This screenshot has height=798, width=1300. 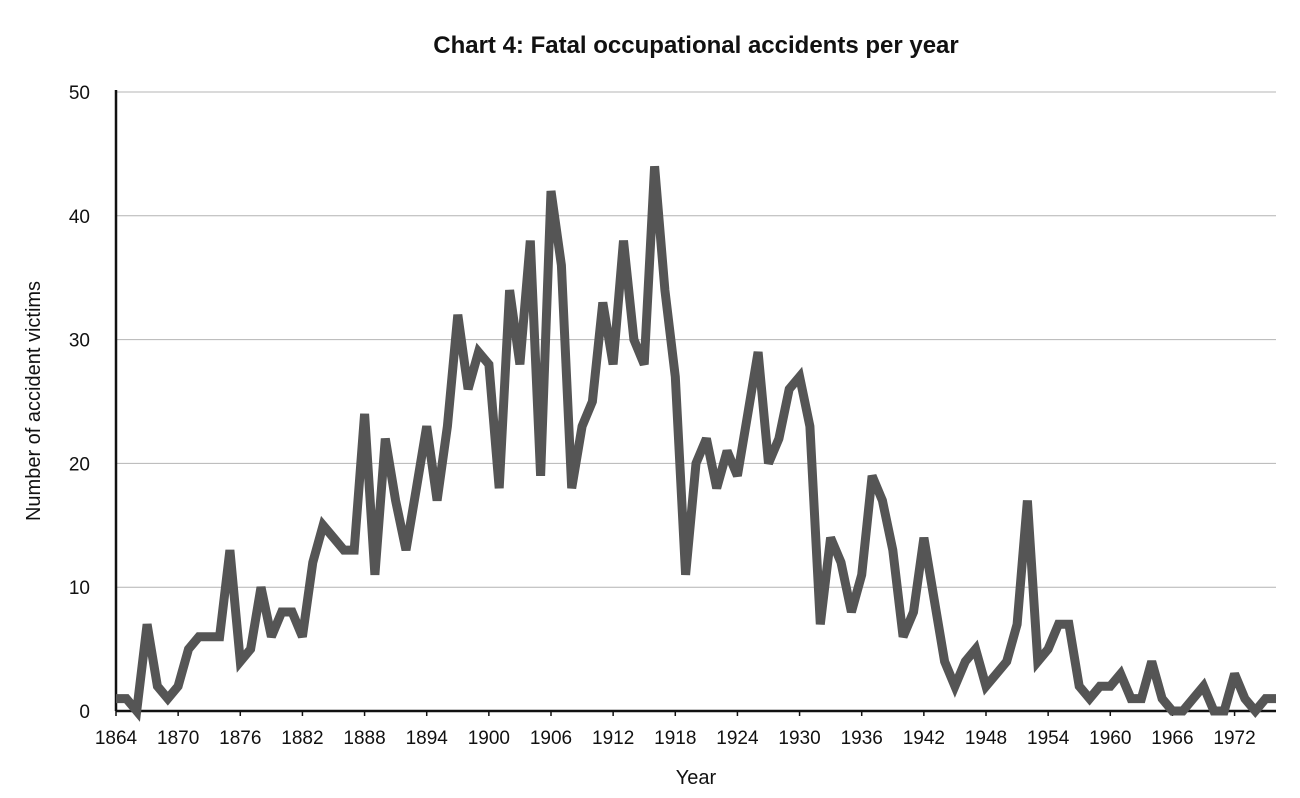 What do you see at coordinates (34, 401) in the screenshot?
I see `y-axis-title: Number of accident victims` at bounding box center [34, 401].